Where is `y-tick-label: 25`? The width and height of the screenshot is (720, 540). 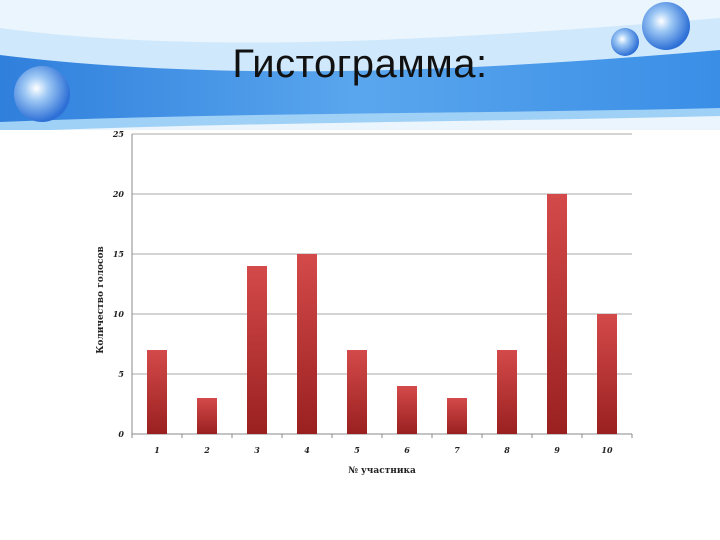
y-tick-label: 25 is located at coordinates (118, 134).